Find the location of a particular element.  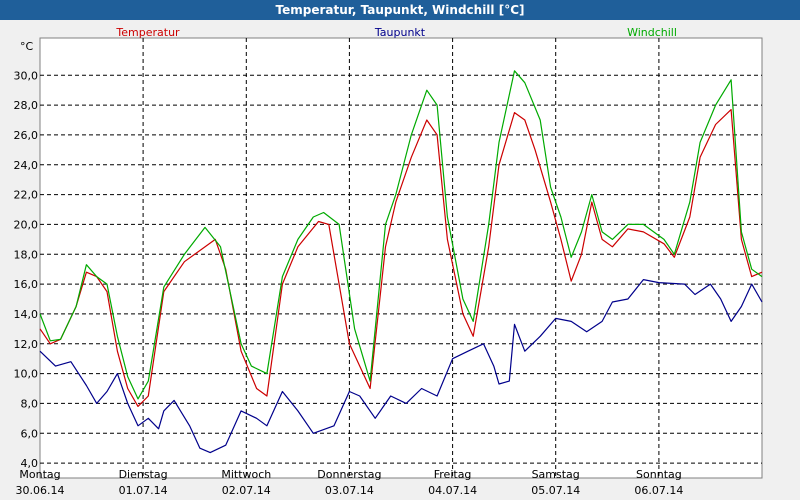

y-tick-label: 4,0 is located at coordinates (30, 463).